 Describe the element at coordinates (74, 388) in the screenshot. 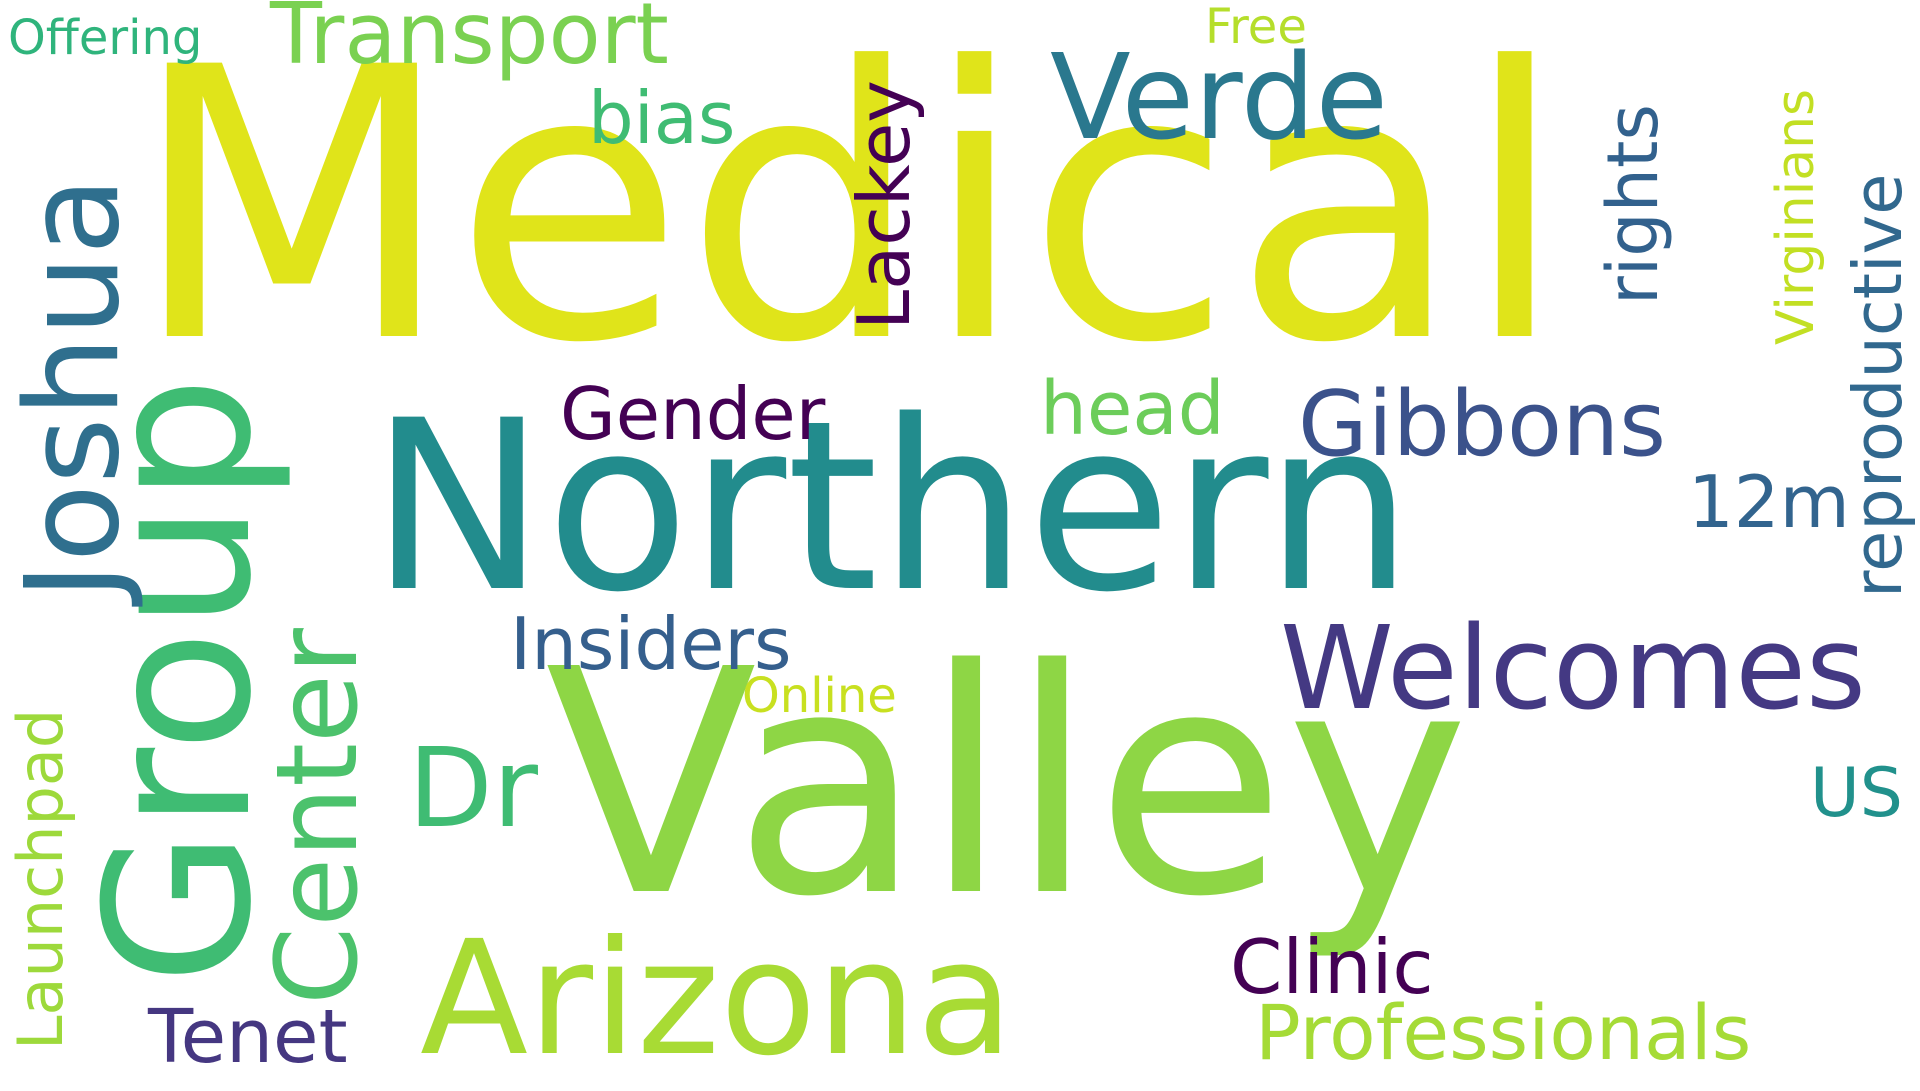

I see `word-joshua: Joshua` at that location.